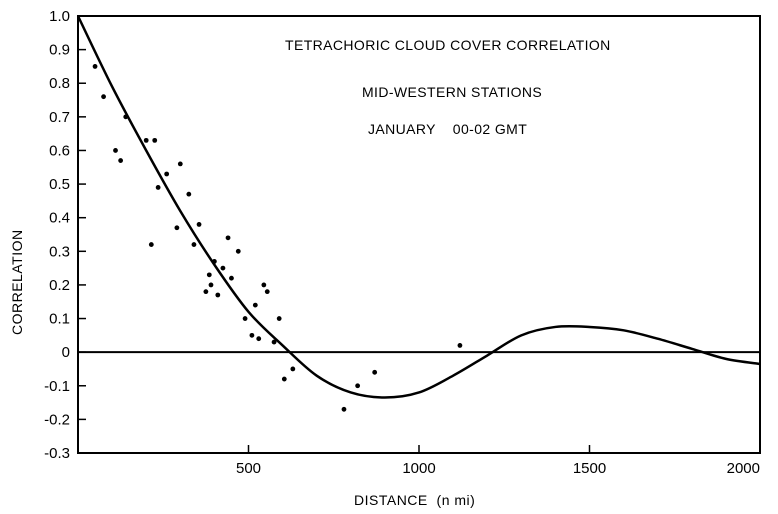 The image size is (778, 514). Describe the element at coordinates (59, 184) in the screenshot. I see `y-tick-label: 0.5` at that location.